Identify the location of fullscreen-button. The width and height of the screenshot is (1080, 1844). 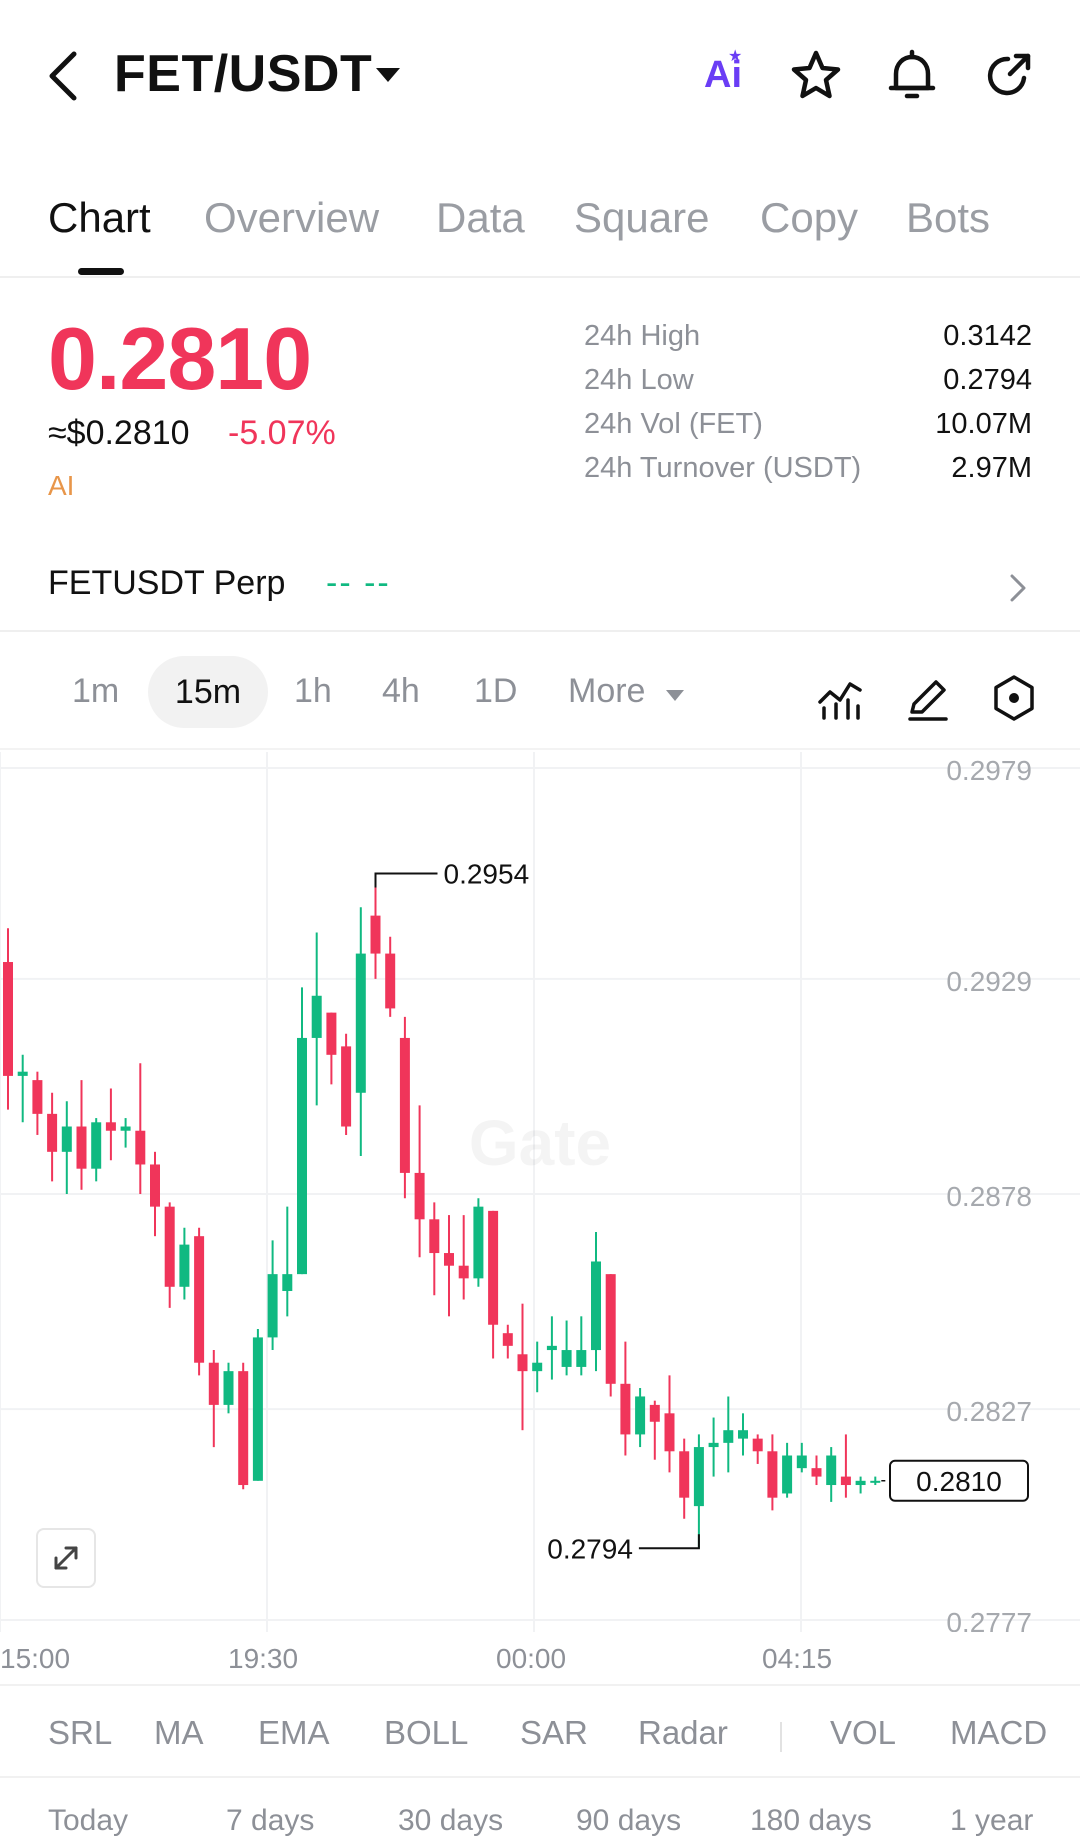
(66, 1558).